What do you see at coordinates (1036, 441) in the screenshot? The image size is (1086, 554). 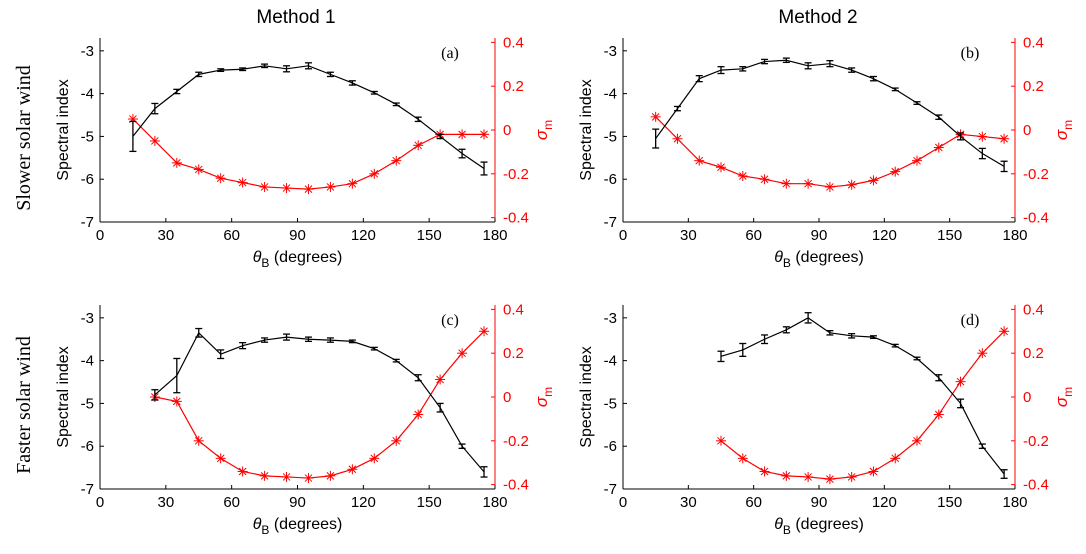 I see `y2-tick-label: -0.2` at bounding box center [1036, 441].